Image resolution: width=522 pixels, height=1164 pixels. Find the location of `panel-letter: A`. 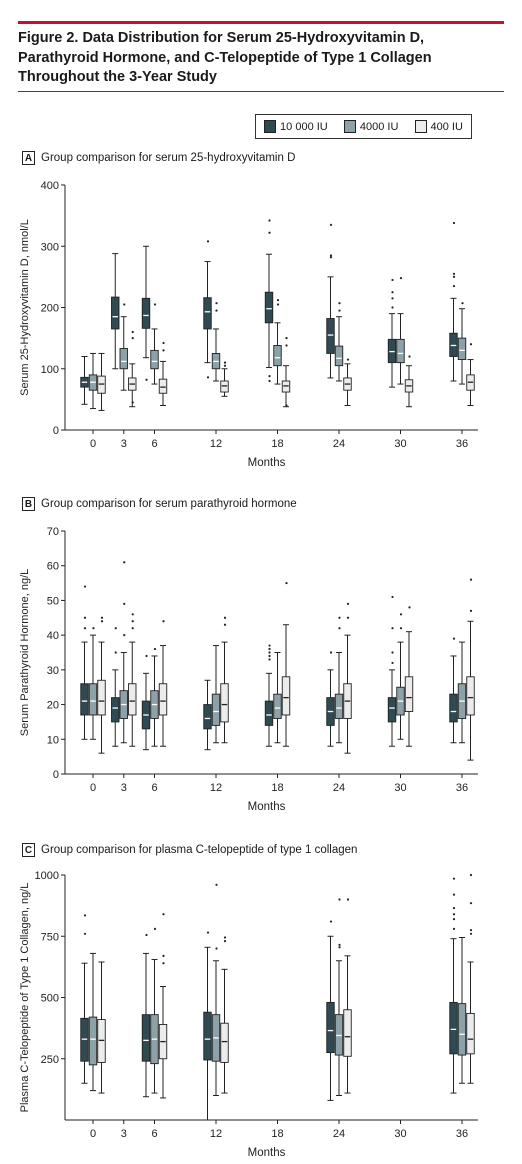

panel-letter: A is located at coordinates (28, 158).